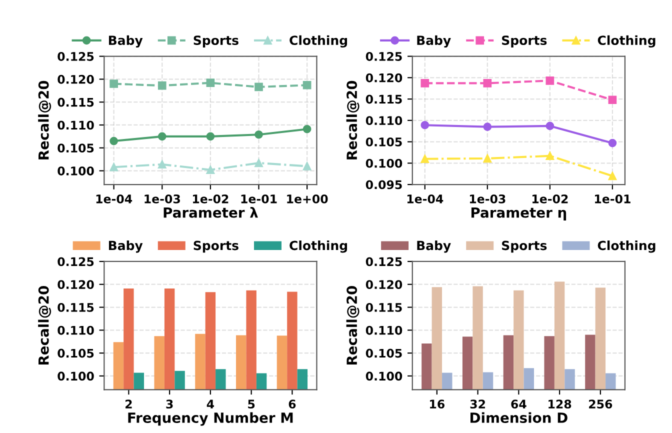  What do you see at coordinates (307, 199) in the screenshot?
I see `x-tick-label: 1e+00` at bounding box center [307, 199].